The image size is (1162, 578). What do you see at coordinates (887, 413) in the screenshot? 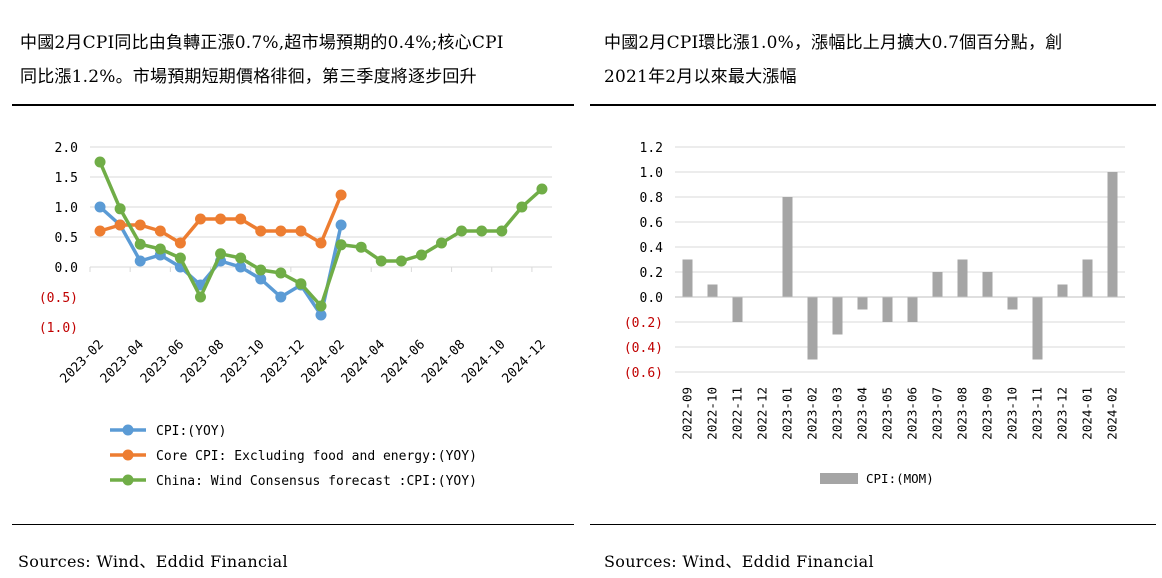
I see `x-tick-label: 2023-05` at bounding box center [887, 413].